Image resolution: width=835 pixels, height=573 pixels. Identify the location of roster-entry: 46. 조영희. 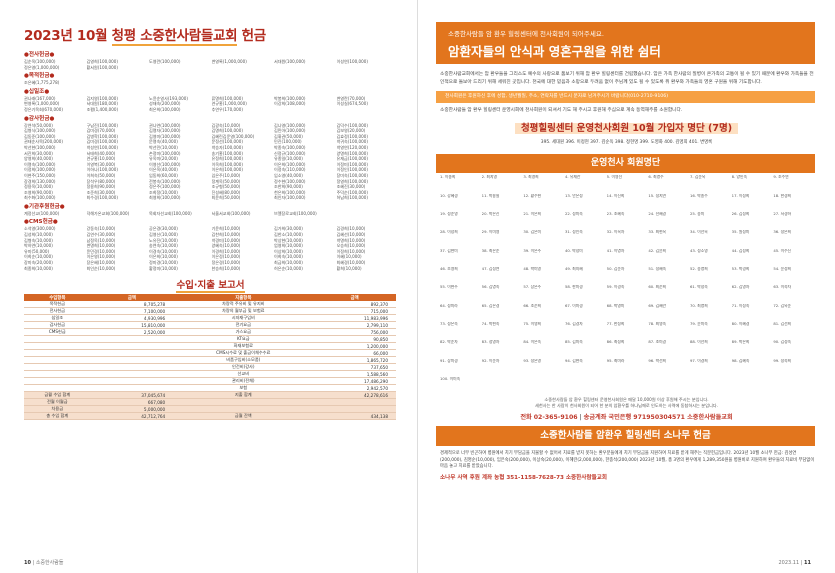
(449, 269).